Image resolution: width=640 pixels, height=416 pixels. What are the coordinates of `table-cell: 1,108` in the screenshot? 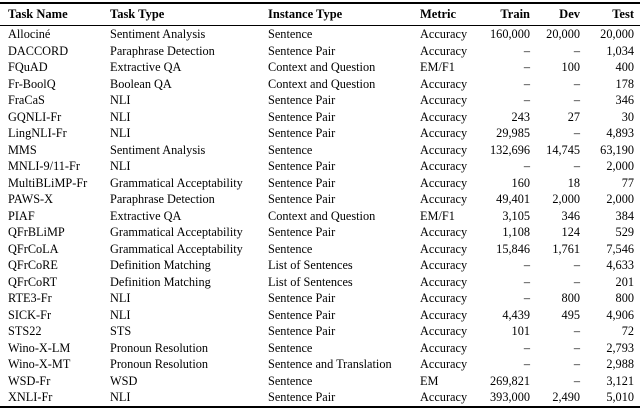 It's located at (516, 232).